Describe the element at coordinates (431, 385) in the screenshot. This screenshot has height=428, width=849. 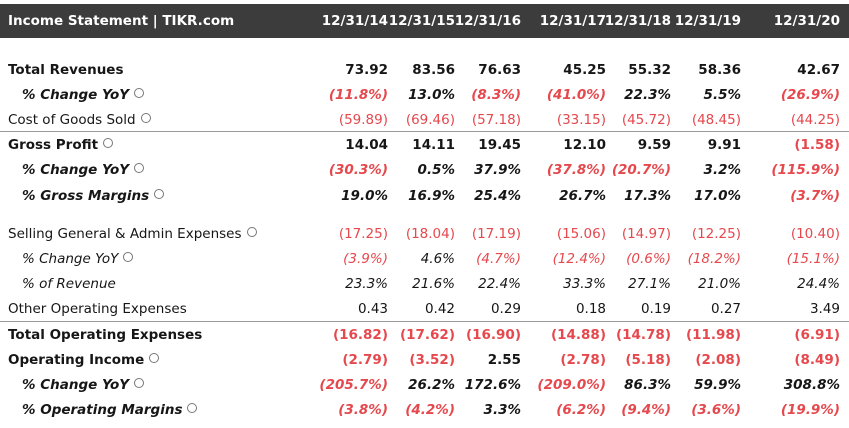
I see `value-cell: 26.2%` at that location.